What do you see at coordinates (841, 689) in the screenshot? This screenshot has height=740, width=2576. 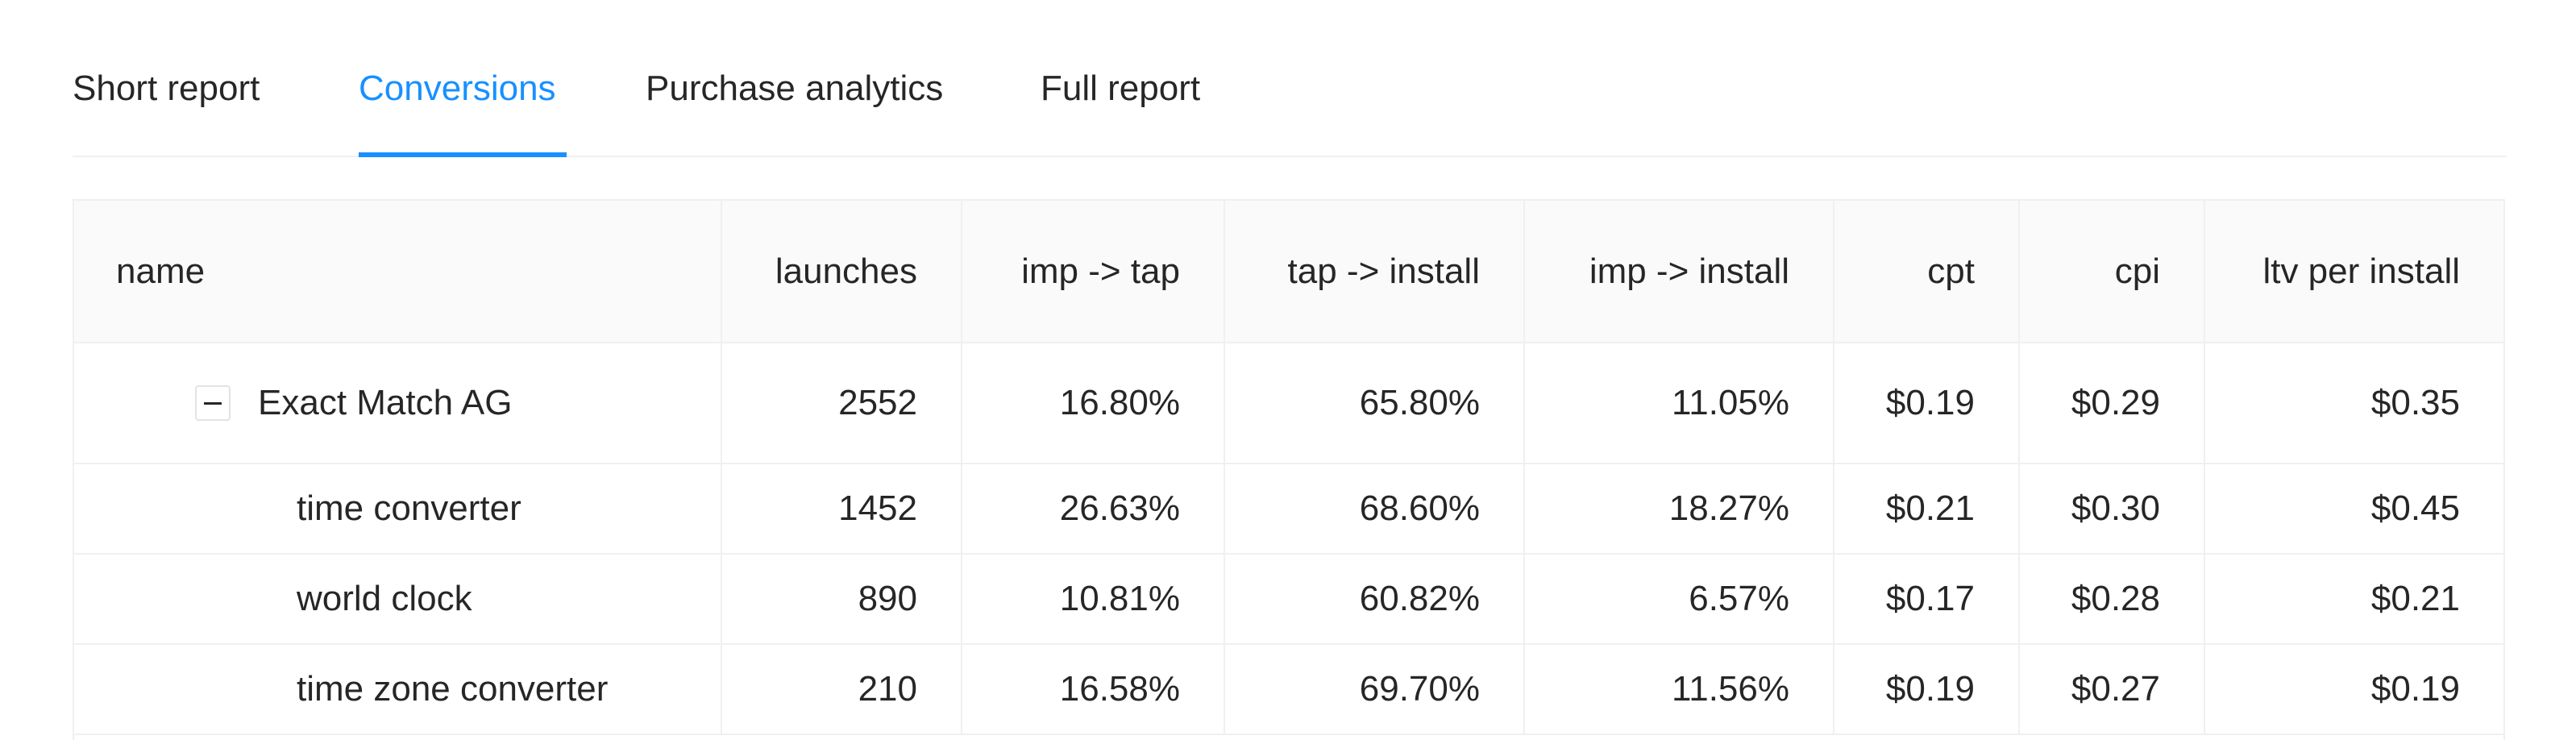 I see `cell-launches: 210` at bounding box center [841, 689].